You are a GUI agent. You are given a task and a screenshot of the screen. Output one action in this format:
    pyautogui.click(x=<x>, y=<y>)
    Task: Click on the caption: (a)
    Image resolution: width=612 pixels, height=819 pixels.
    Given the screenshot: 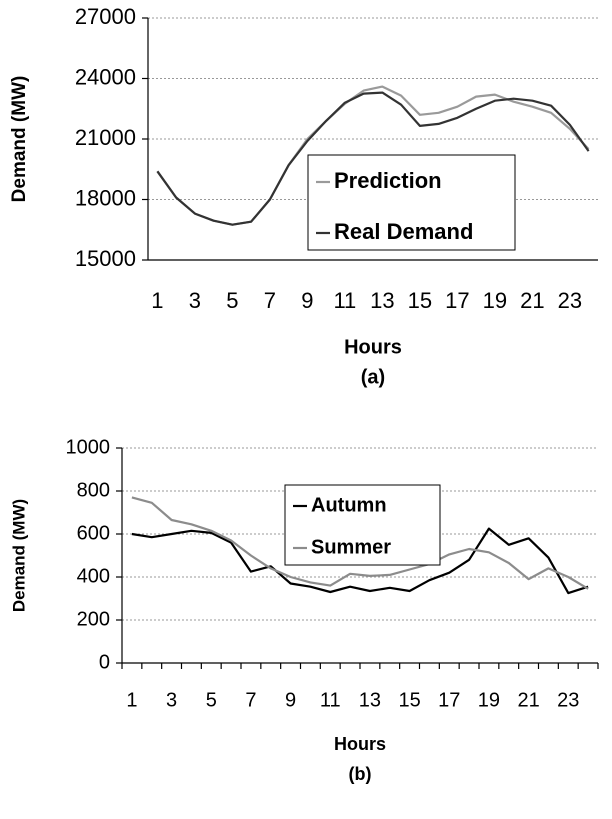 What is the action you would take?
    pyautogui.click(x=373, y=377)
    